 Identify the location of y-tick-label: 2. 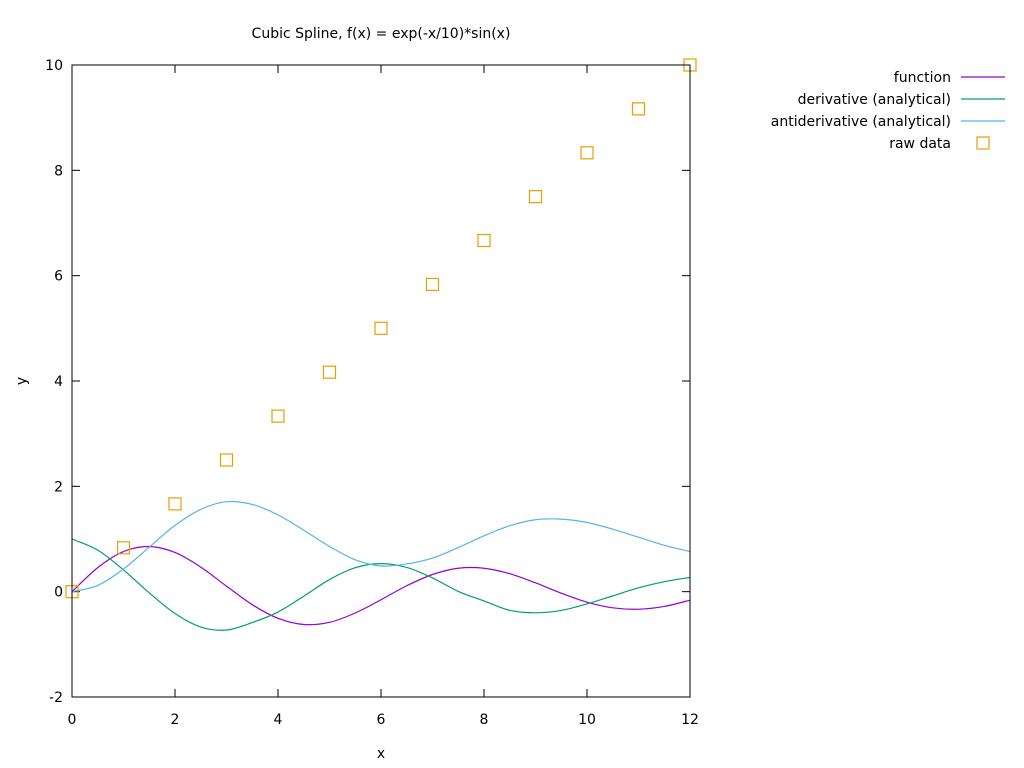
(58, 487).